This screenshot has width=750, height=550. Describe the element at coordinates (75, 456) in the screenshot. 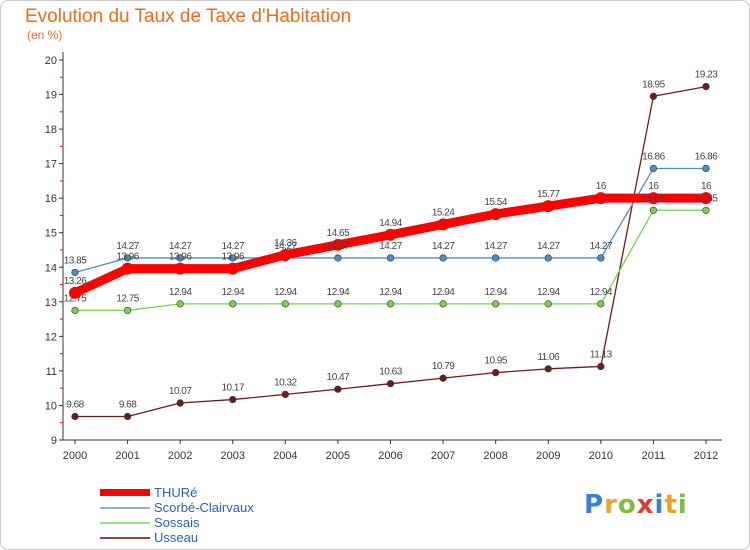

I see `x-tick-label: 2000` at that location.